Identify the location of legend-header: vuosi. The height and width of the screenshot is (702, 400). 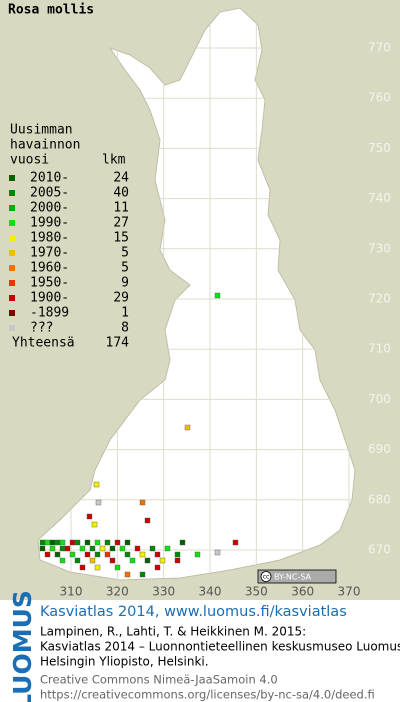
(29, 160).